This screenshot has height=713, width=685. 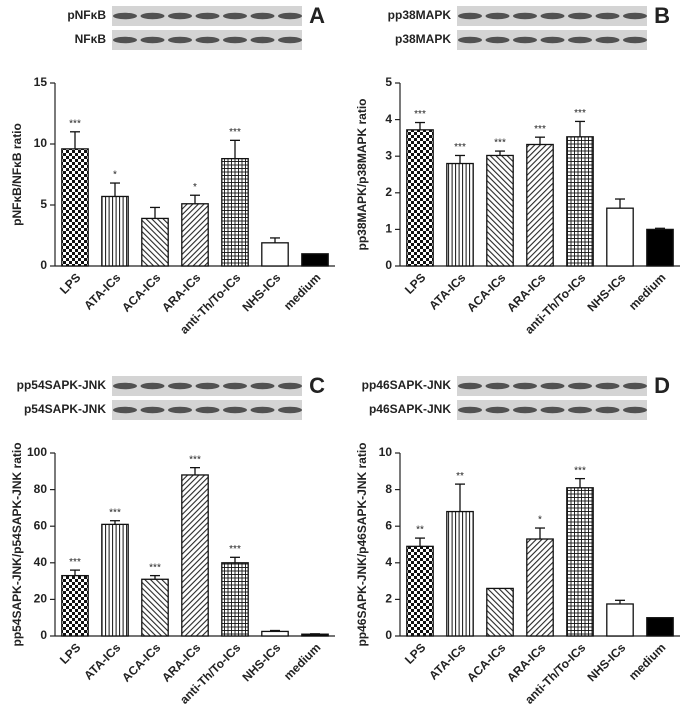 What do you see at coordinates (62, 385) in the screenshot?
I see `blot-label: pp54SAPK-JNK` at bounding box center [62, 385].